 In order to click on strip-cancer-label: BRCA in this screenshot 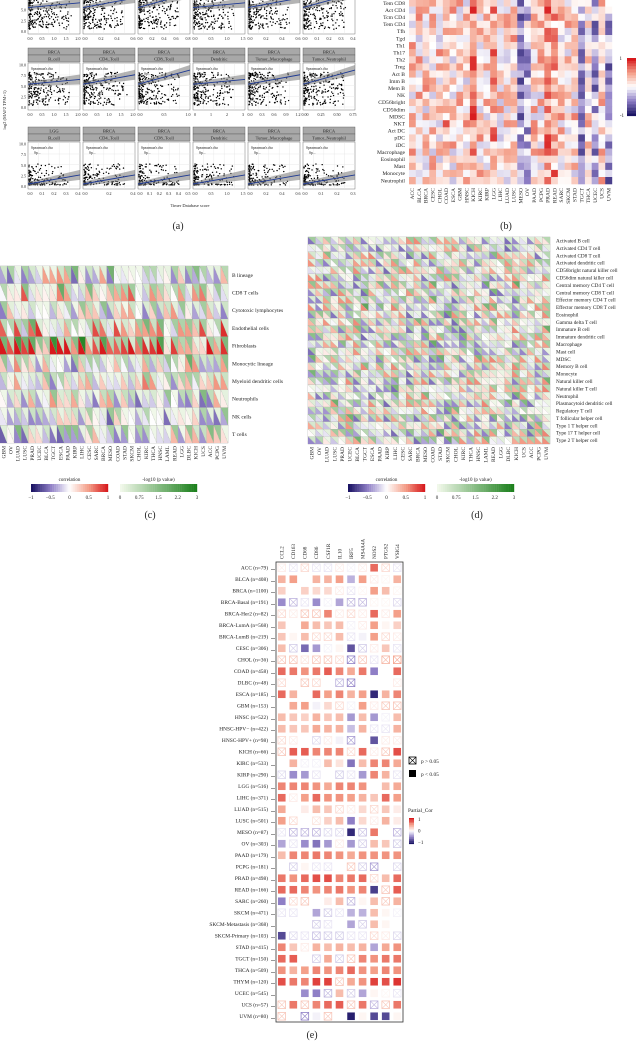, I will do `click(164, 131)`.